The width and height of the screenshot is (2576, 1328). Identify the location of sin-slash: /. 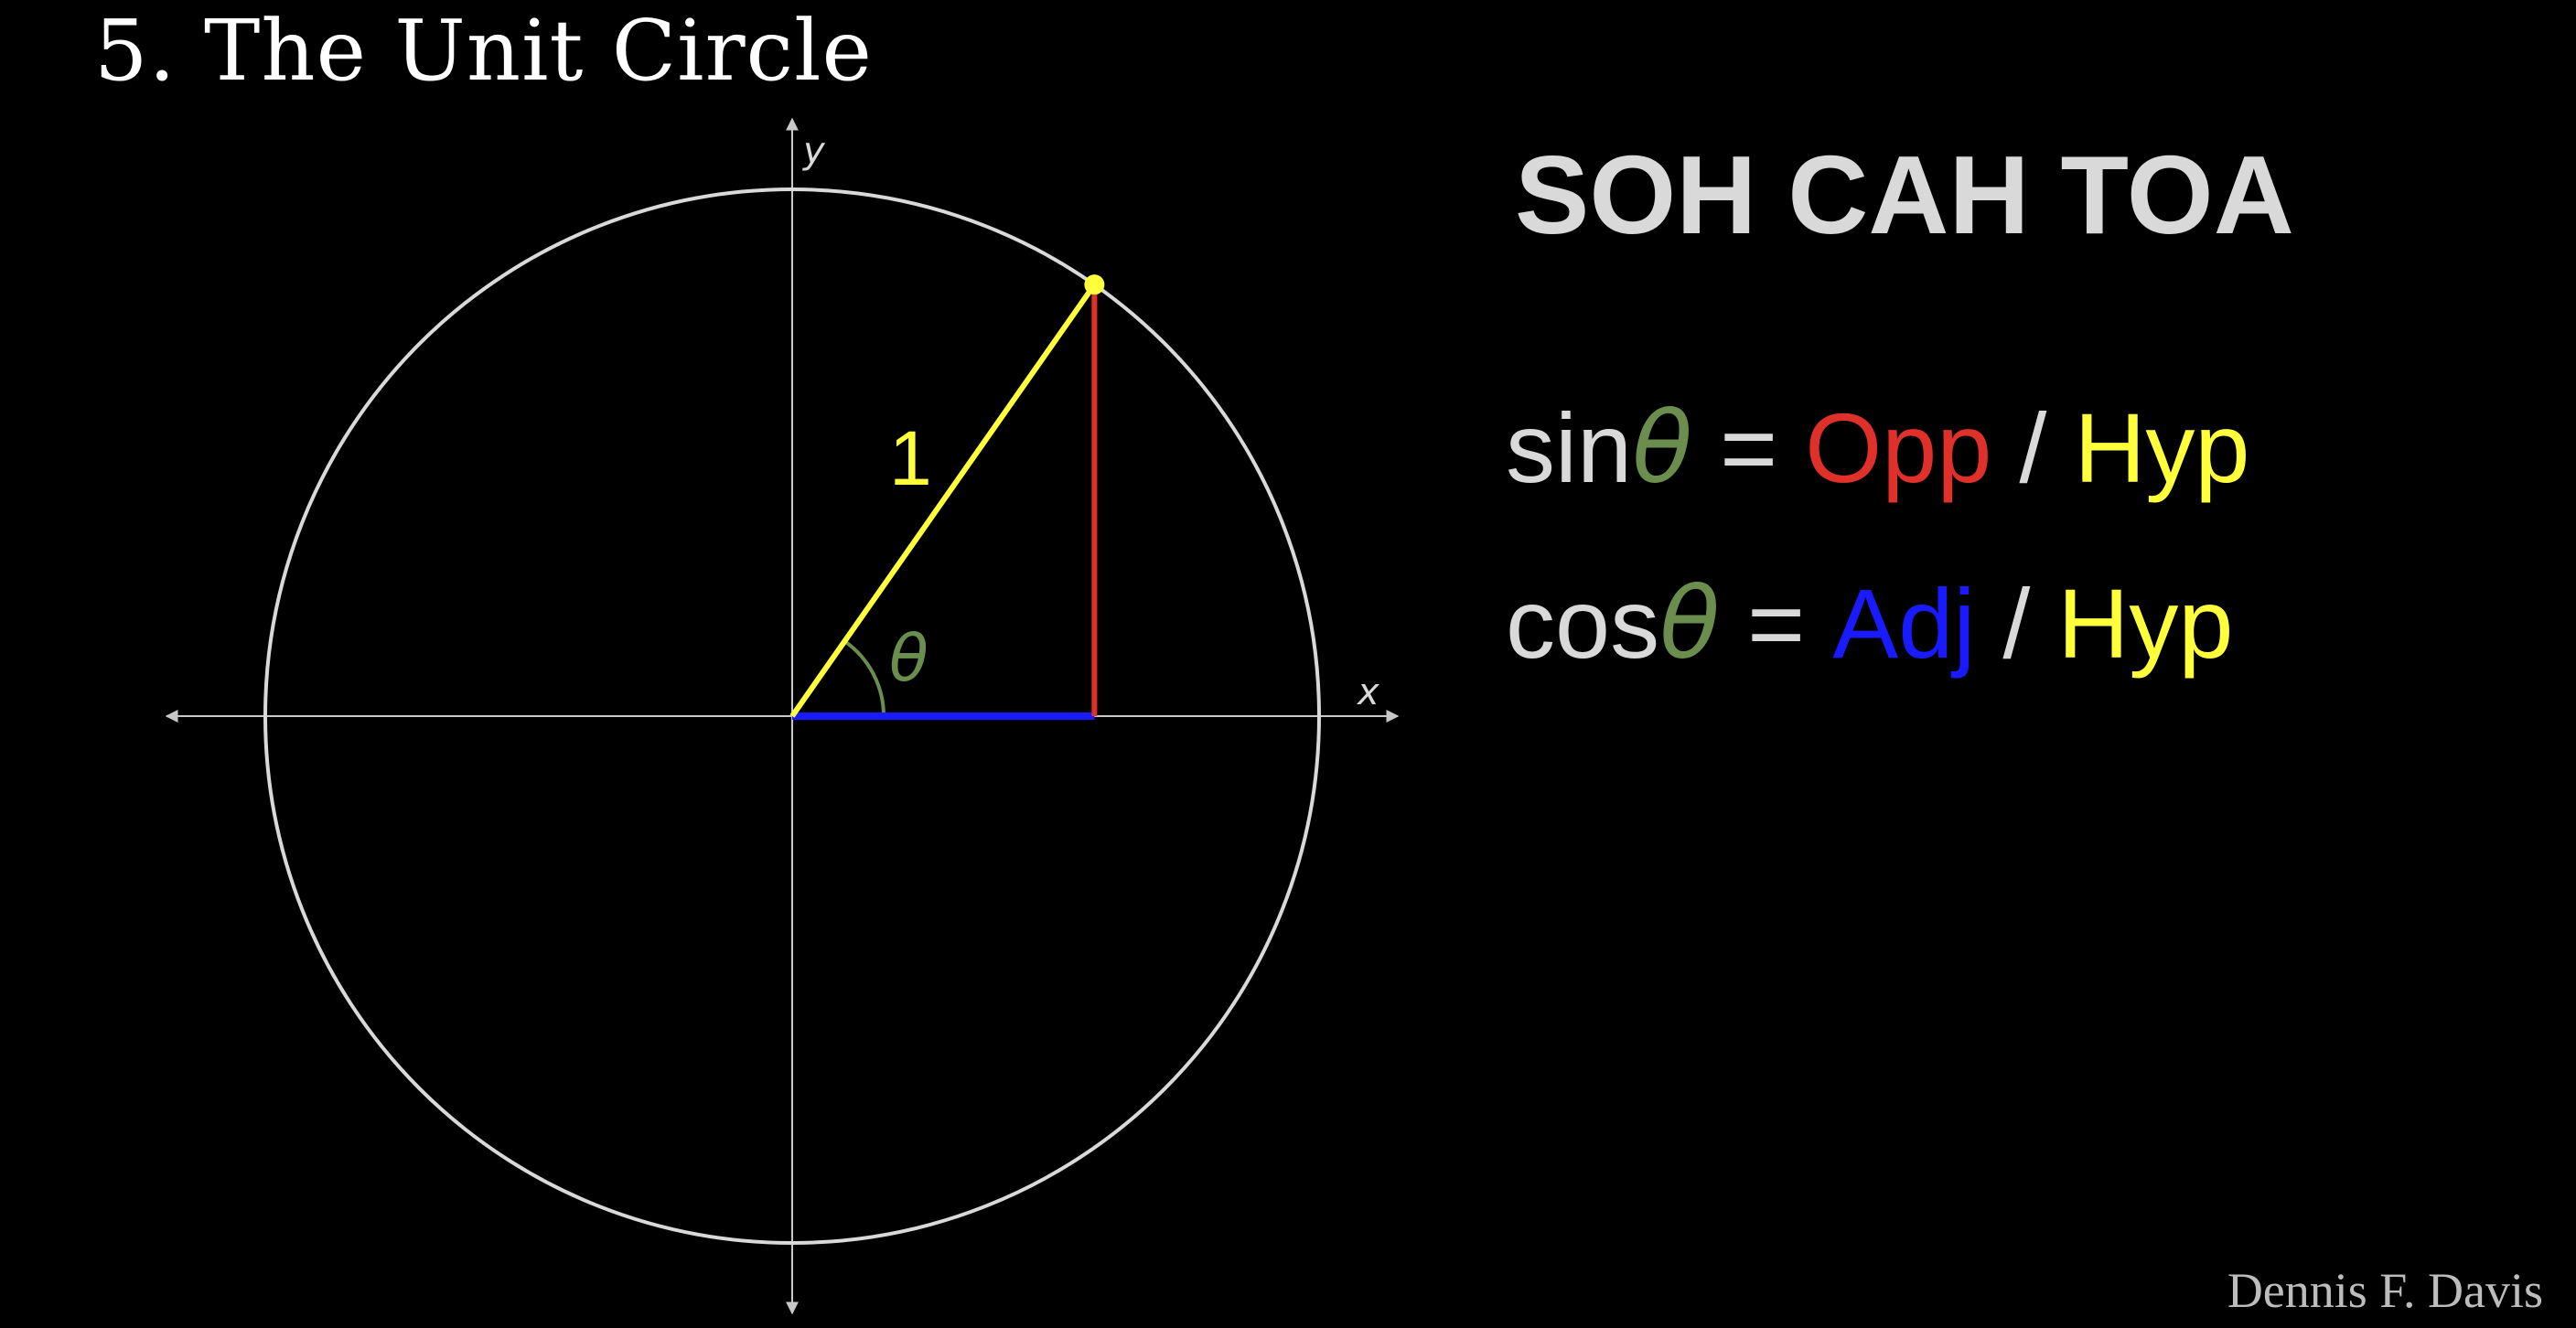
(2033, 447).